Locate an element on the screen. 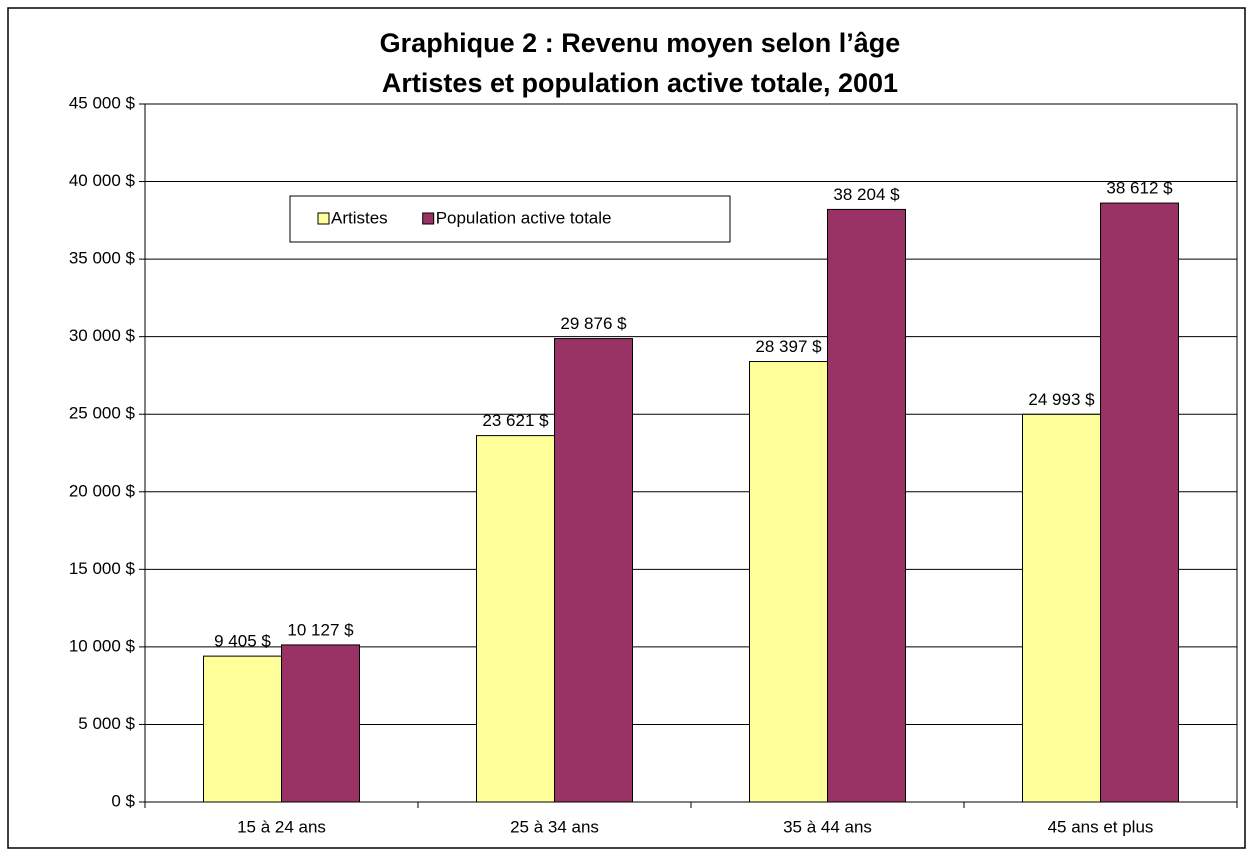  y-tick-label: 35 000 $ is located at coordinates (102, 258).